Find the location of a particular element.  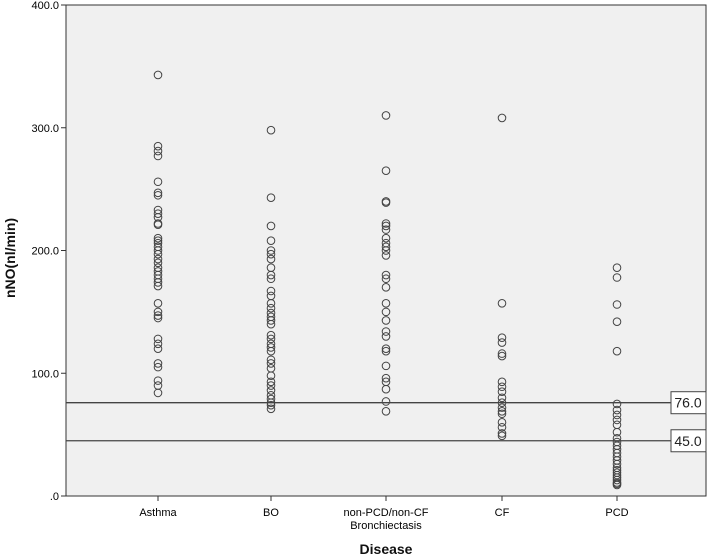

x-tick-label: BO is located at coordinates (271, 513).